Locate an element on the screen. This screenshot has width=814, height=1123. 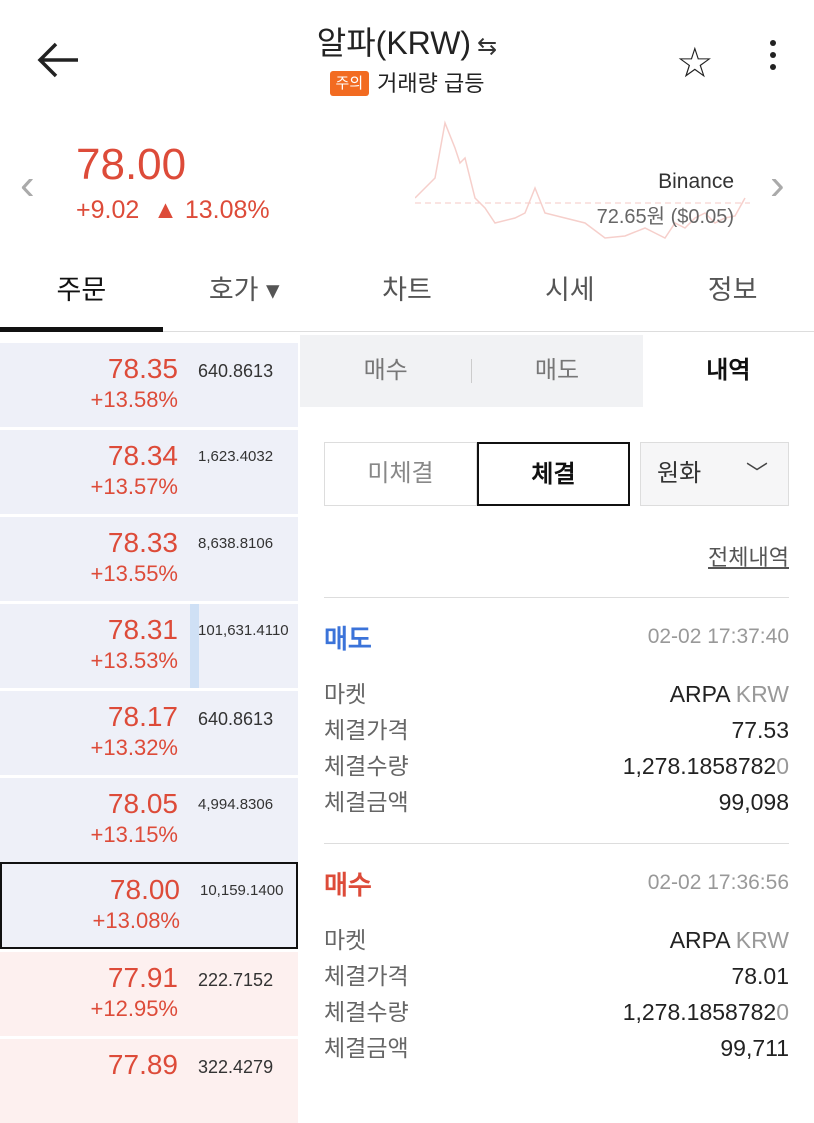
qty-cell: 10,159.1400 is located at coordinates (244, 905).